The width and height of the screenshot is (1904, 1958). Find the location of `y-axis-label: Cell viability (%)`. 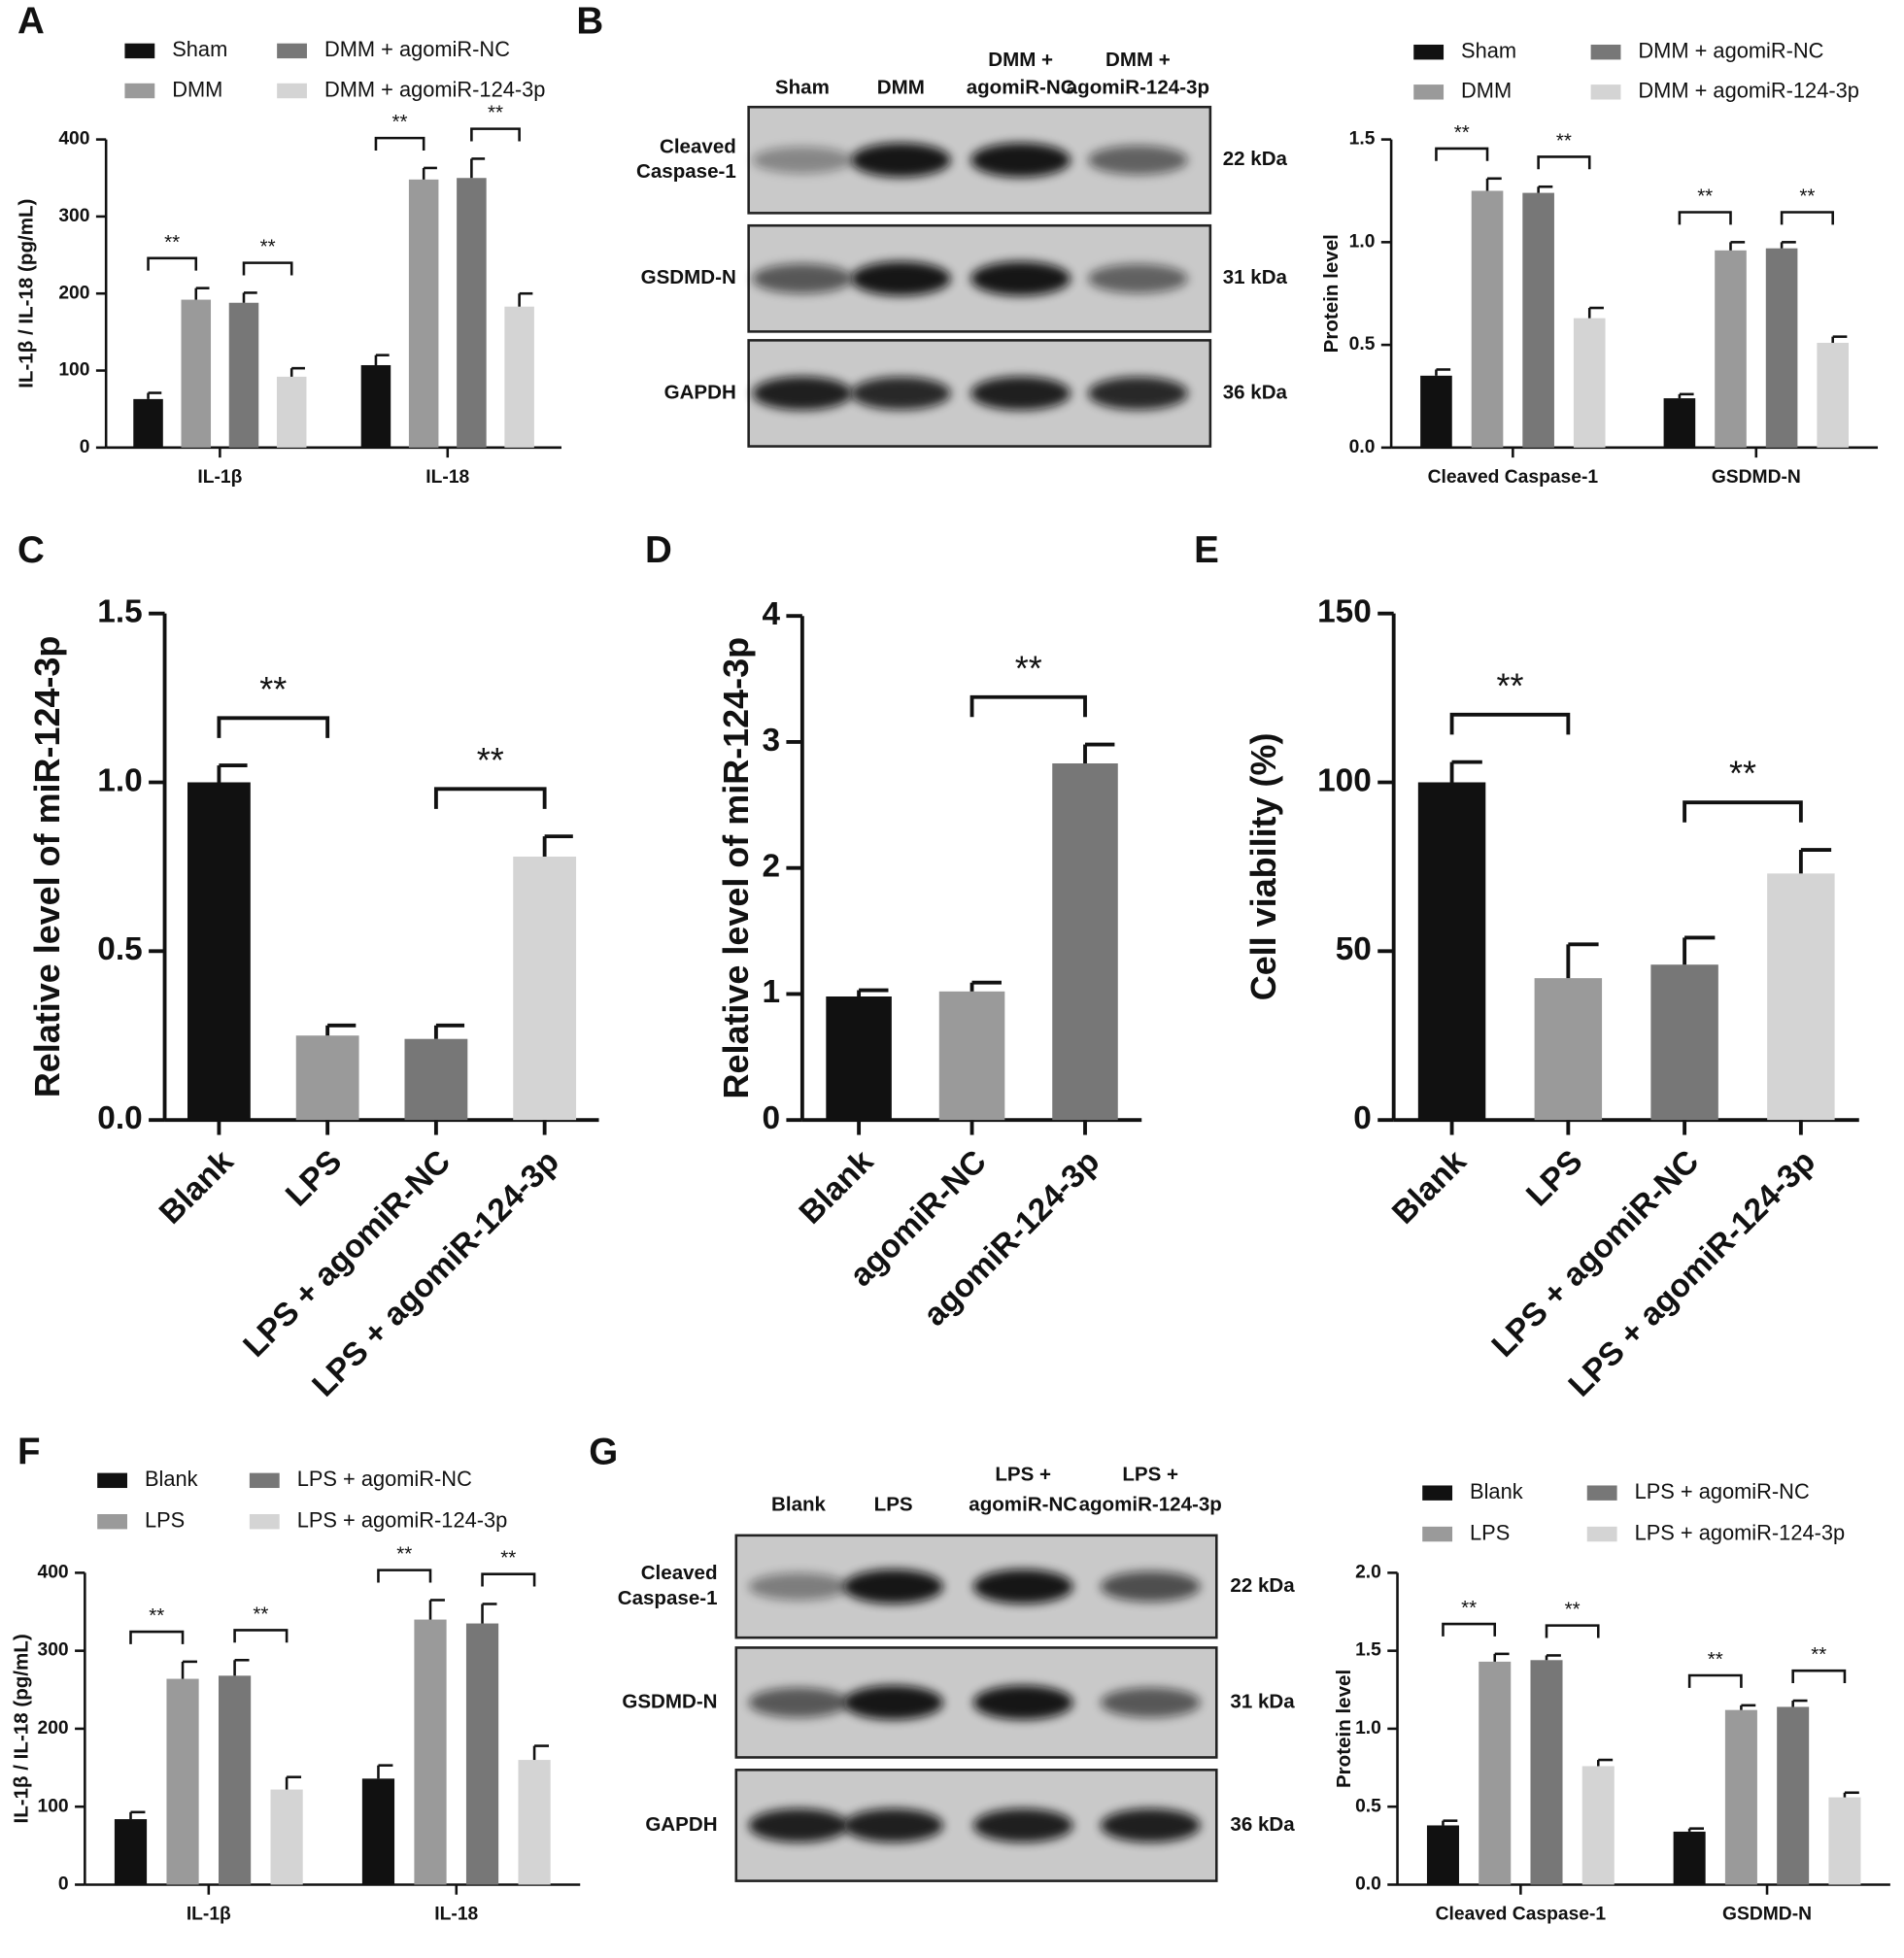

y-axis-label: Cell viability (%) is located at coordinates (1263, 867).